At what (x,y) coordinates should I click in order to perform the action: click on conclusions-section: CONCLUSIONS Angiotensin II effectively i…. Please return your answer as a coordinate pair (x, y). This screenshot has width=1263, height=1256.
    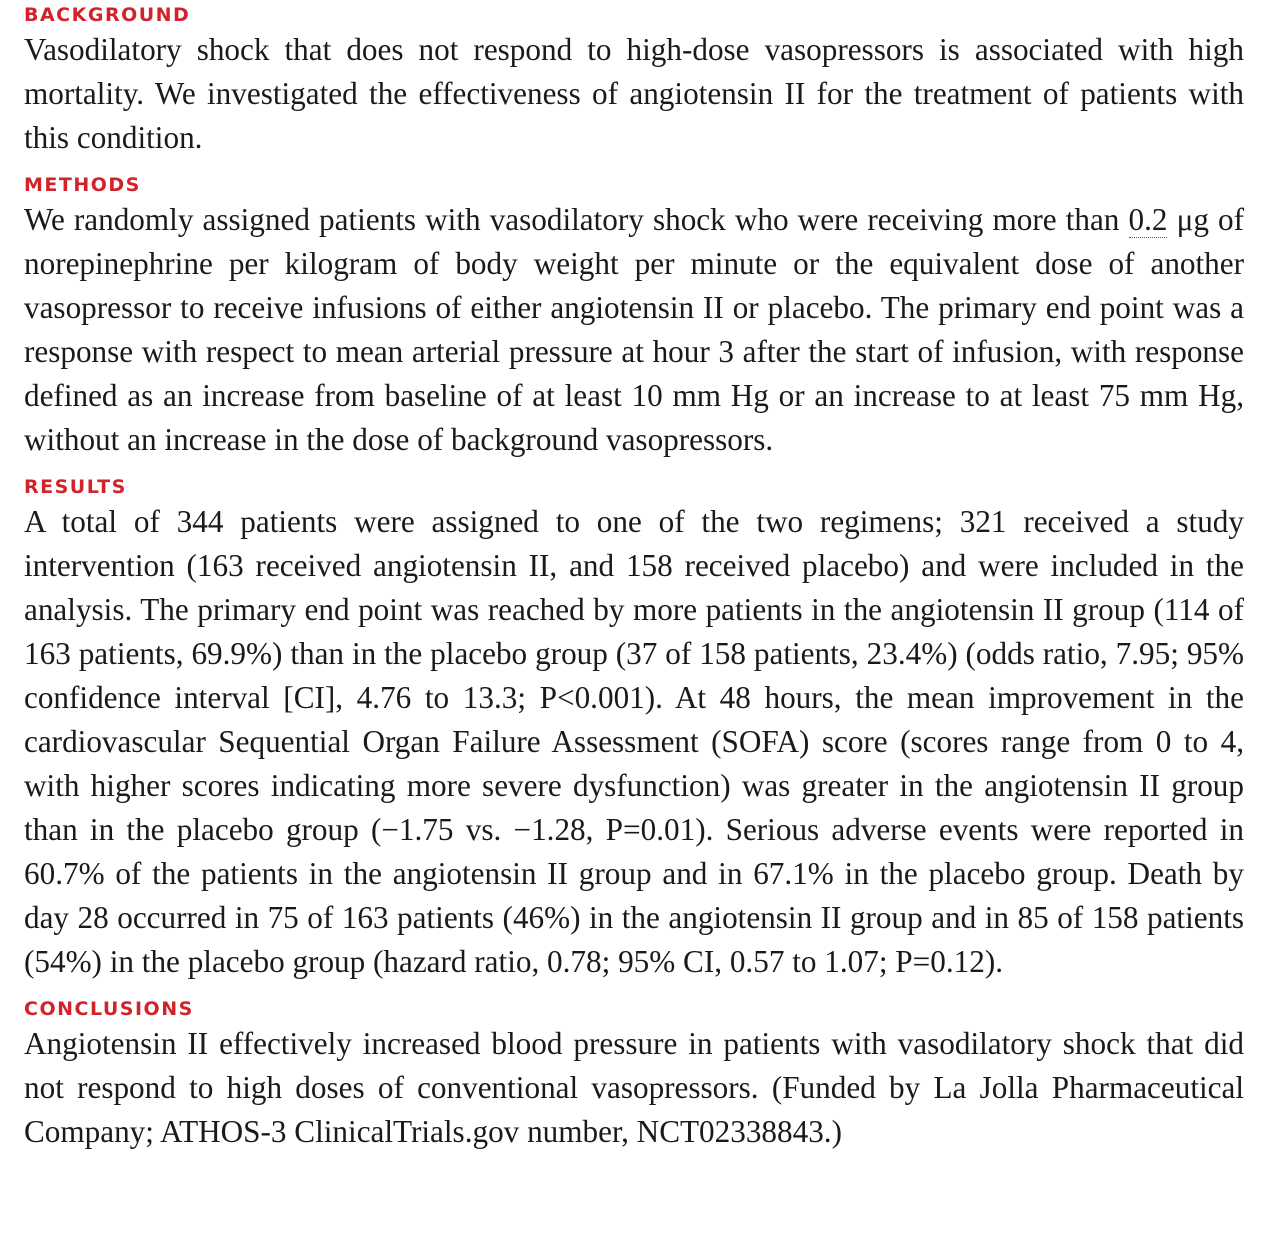
    Looking at the image, I should click on (634, 1075).